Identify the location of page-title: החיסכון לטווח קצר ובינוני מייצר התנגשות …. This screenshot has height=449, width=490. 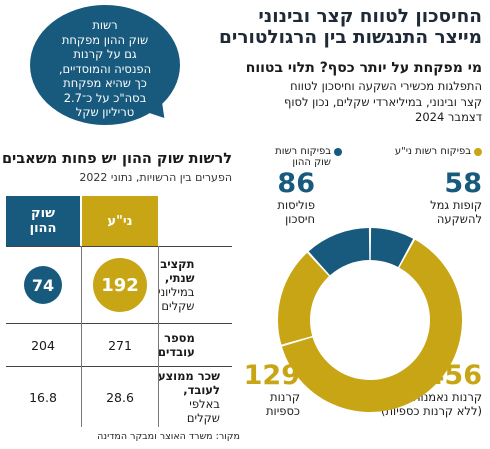
(332, 27).